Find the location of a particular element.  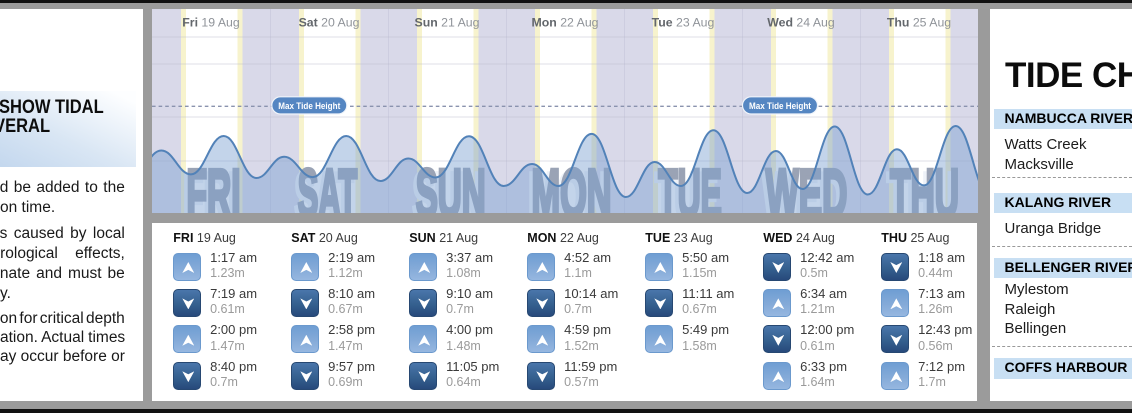

svg-text: Sat 20 Aug is located at coordinates (329, 23).